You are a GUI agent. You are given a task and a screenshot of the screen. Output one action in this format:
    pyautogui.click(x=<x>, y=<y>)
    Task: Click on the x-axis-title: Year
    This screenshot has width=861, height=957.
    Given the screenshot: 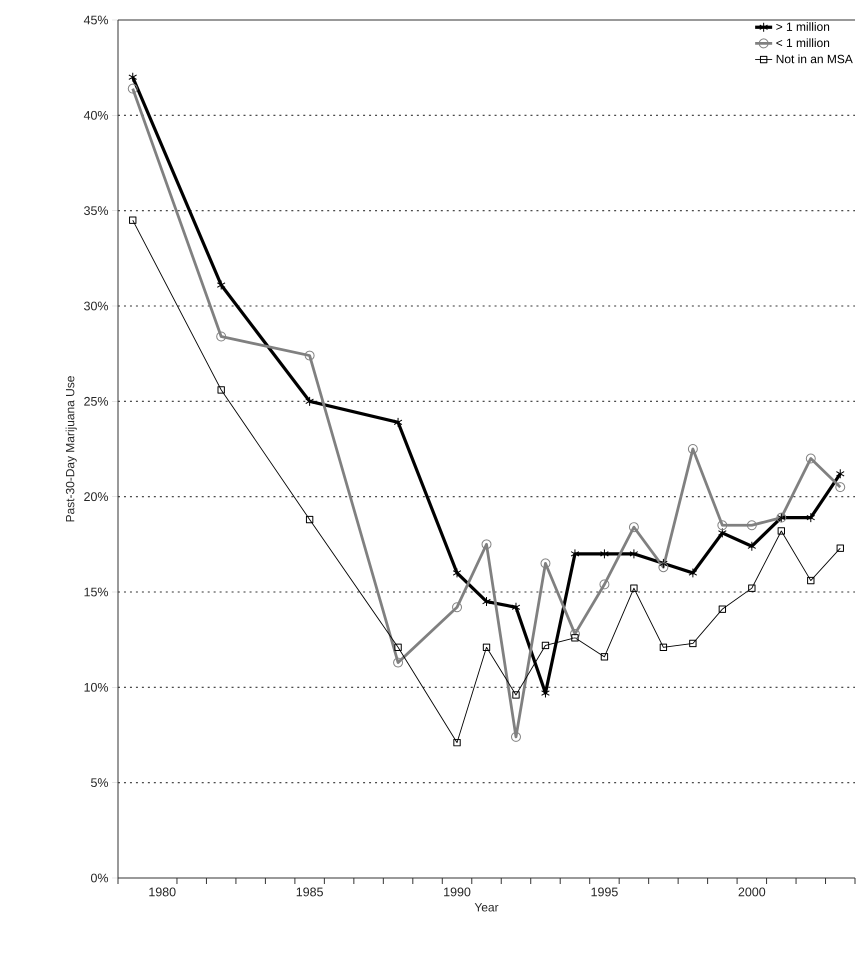 What is the action you would take?
    pyautogui.click(x=486, y=907)
    